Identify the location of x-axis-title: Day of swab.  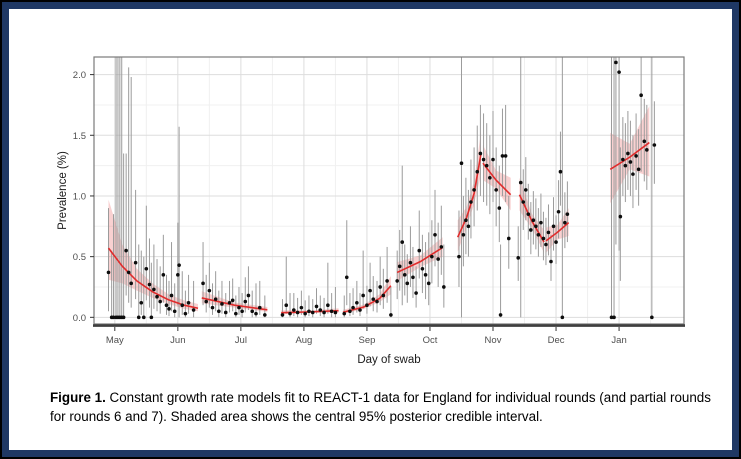
(388, 360).